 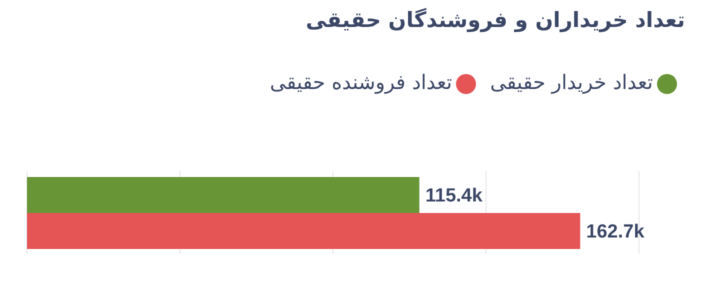 I want to click on legend-label: تعداد خریدار حقیقی, so click(x=571, y=82).